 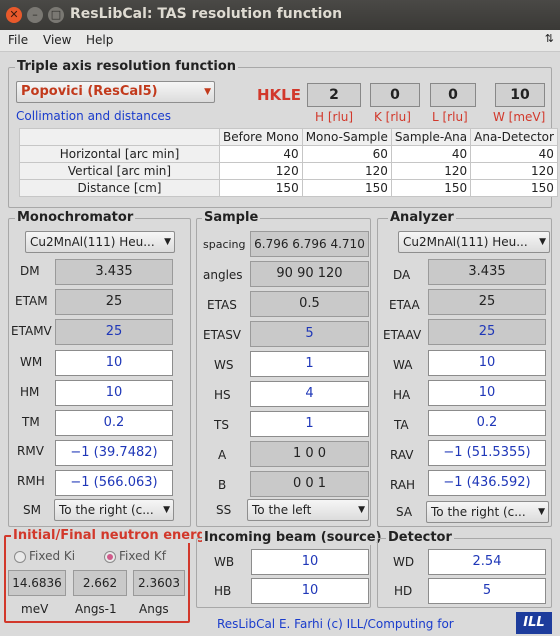 I want to click on rav-label: RAV, so click(x=402, y=455).